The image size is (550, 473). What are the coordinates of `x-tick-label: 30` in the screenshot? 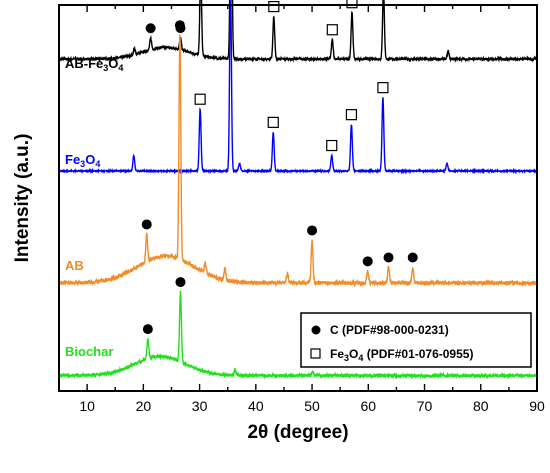 It's located at (200, 406).